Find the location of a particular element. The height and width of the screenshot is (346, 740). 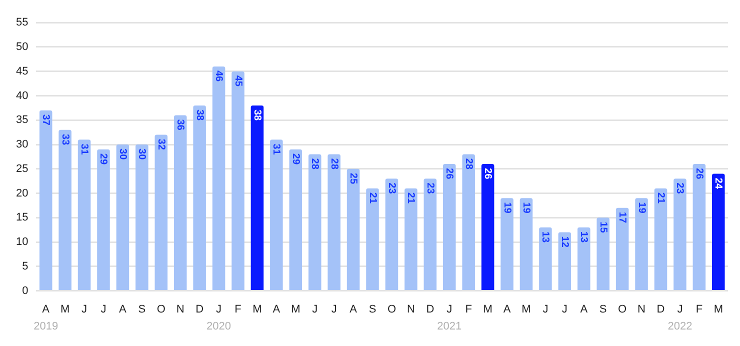

data-label: 19 is located at coordinates (641, 208).